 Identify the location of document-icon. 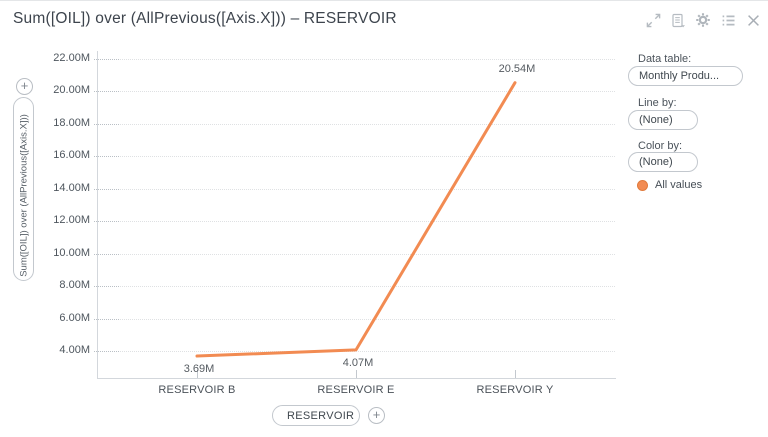
(678, 20).